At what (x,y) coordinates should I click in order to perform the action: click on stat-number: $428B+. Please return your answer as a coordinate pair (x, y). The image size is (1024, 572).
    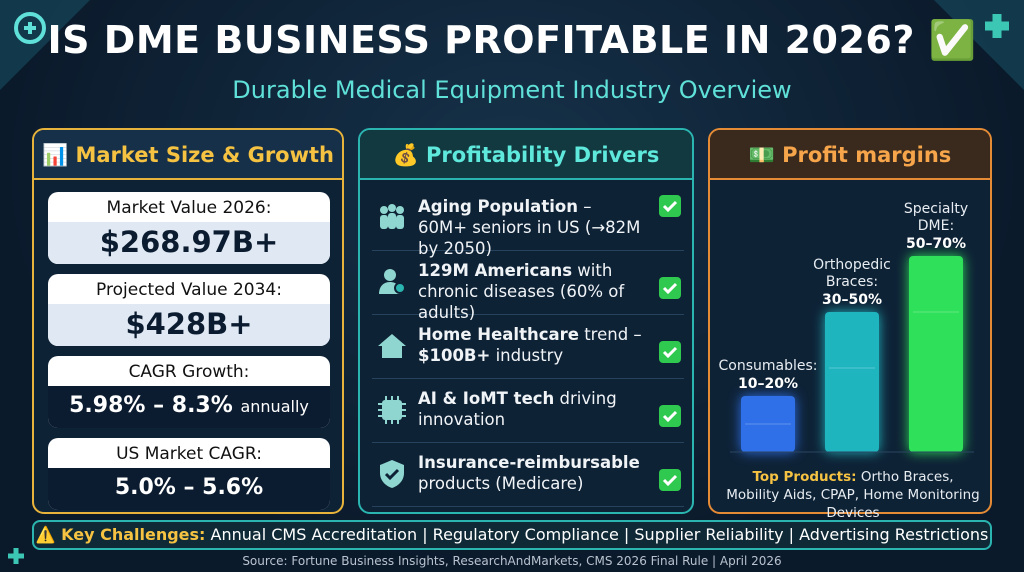
    Looking at the image, I should click on (189, 324).